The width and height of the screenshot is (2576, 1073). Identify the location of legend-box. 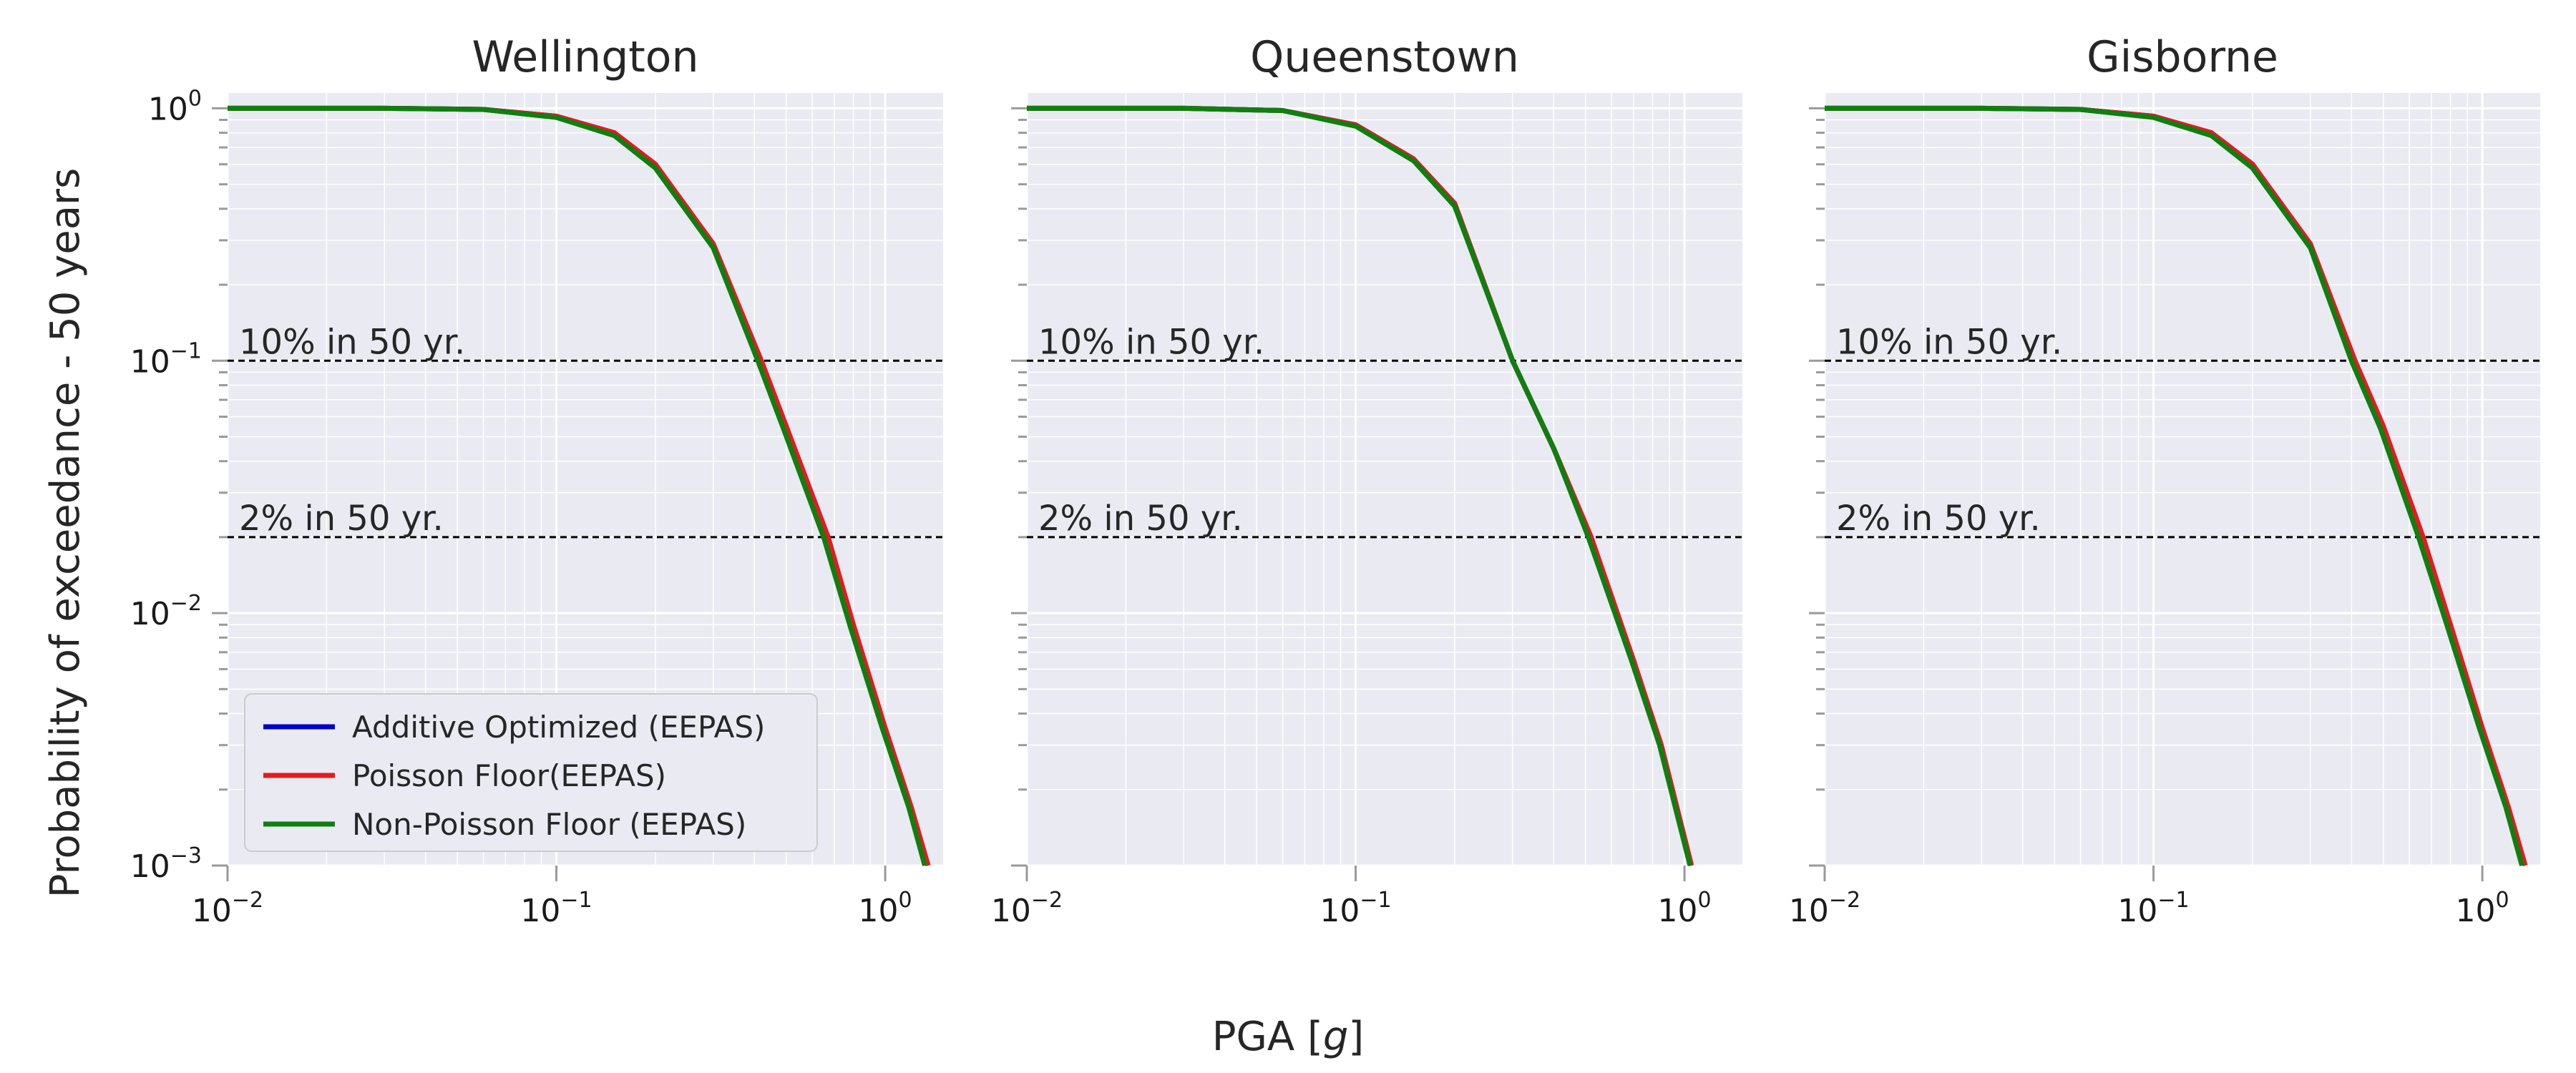
(531, 772).